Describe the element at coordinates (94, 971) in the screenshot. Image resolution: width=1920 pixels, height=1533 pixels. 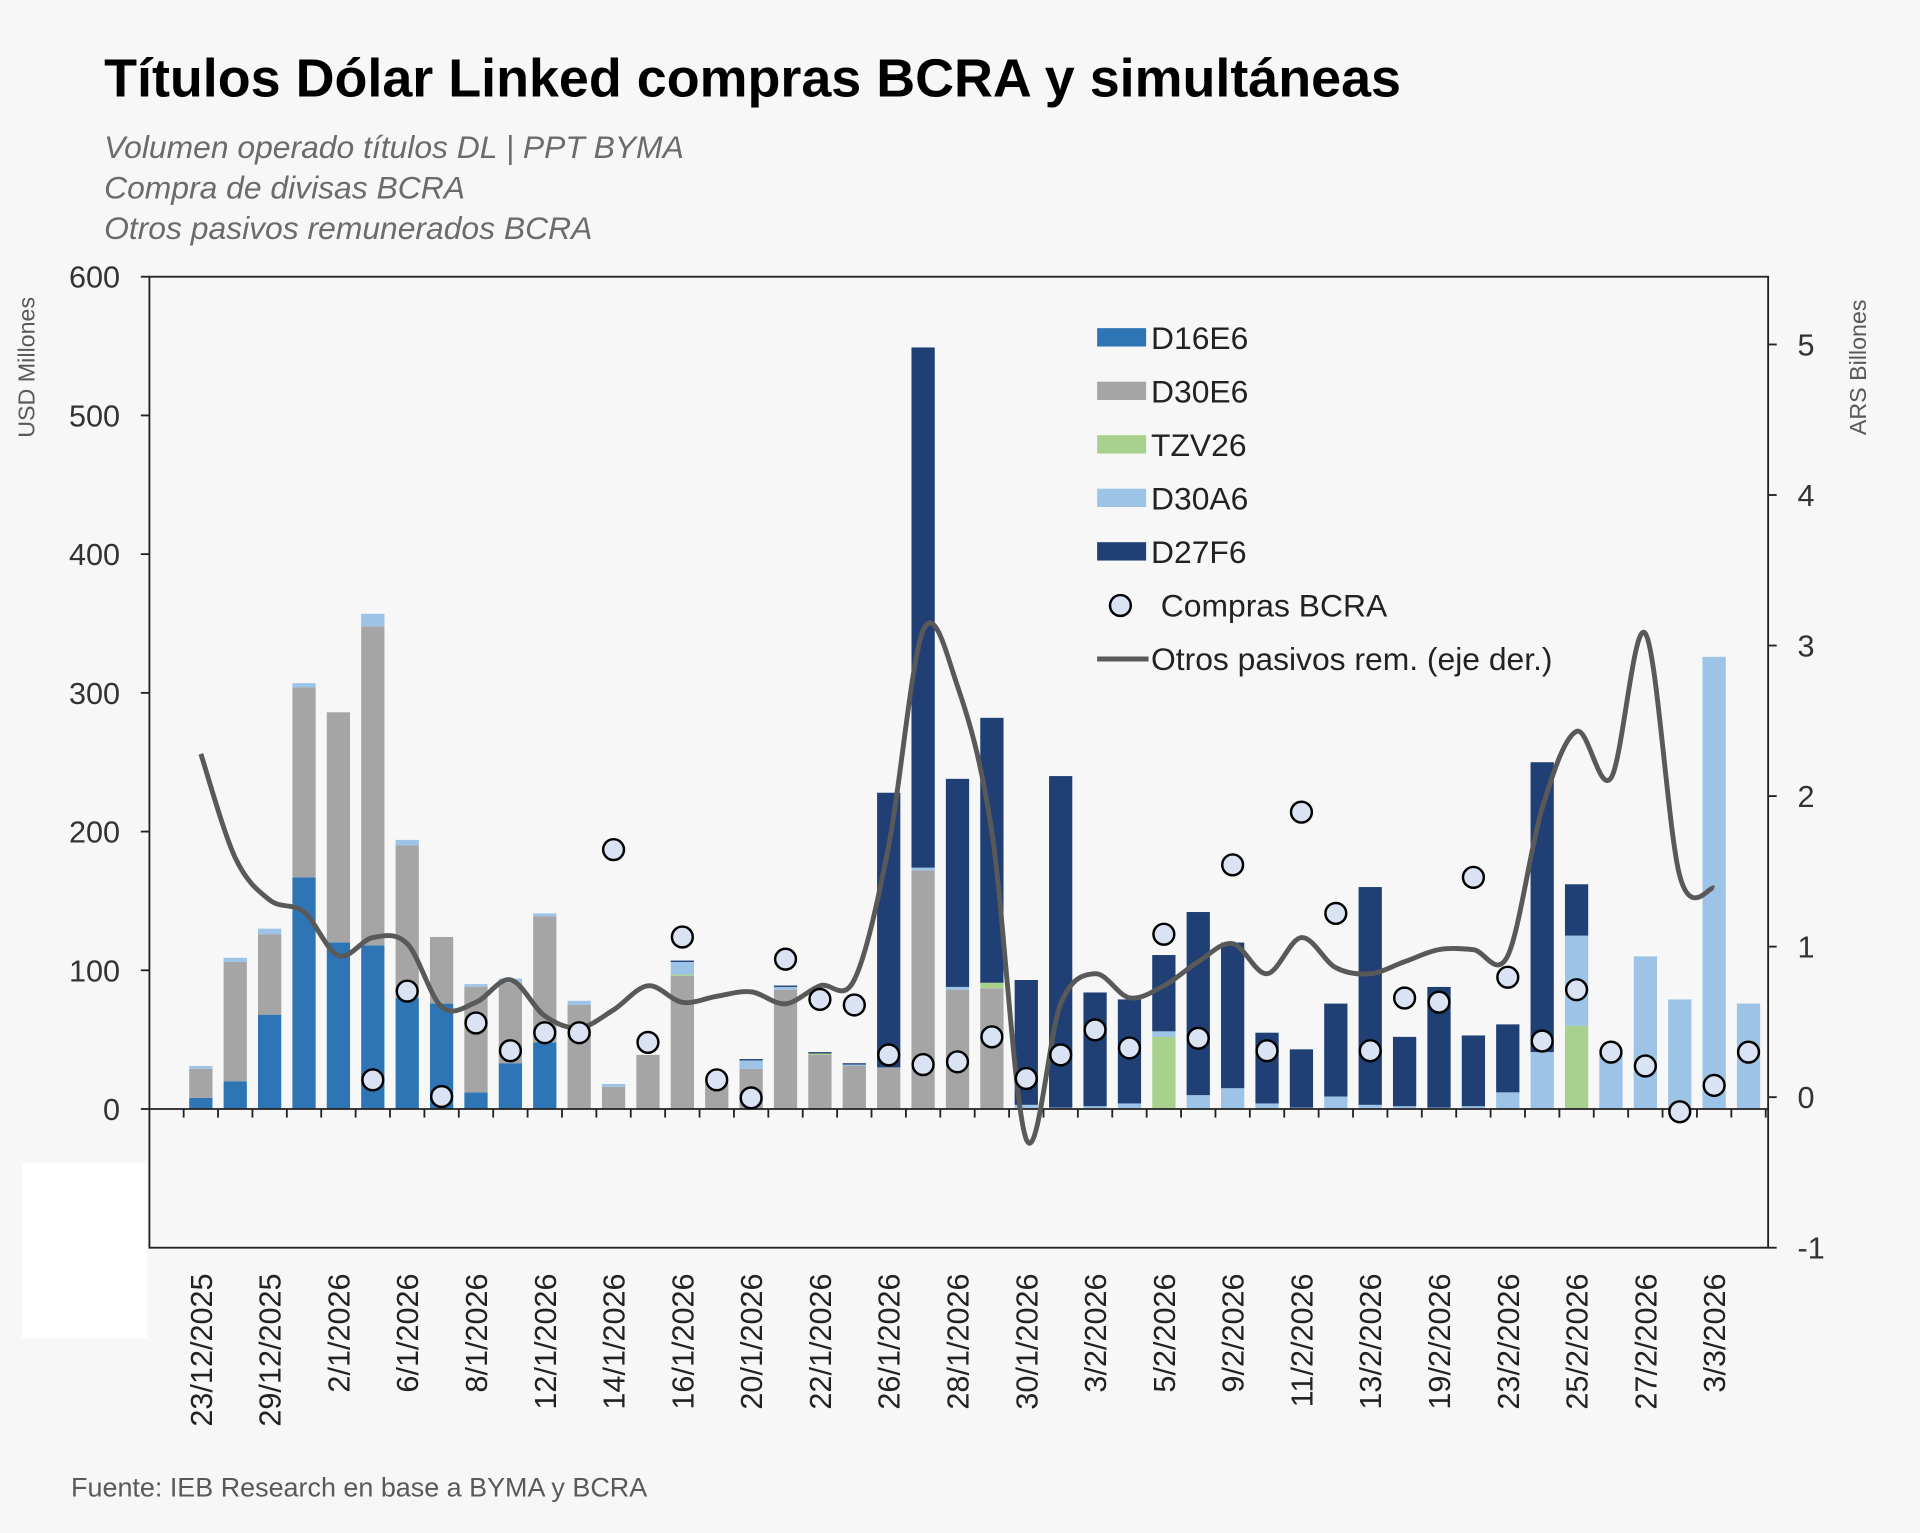
I see `y-tick-label: 100` at that location.